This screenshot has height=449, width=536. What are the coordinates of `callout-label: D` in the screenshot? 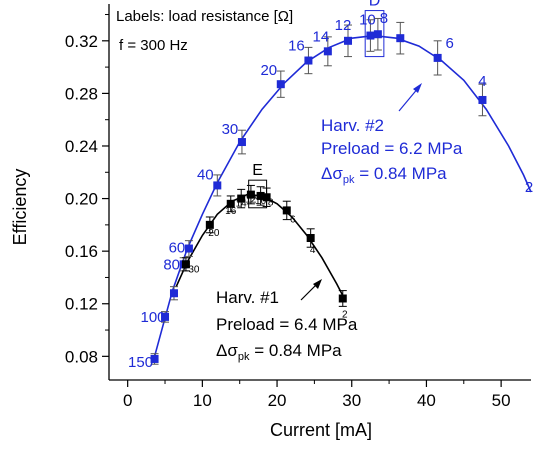 It's located at (375, 5).